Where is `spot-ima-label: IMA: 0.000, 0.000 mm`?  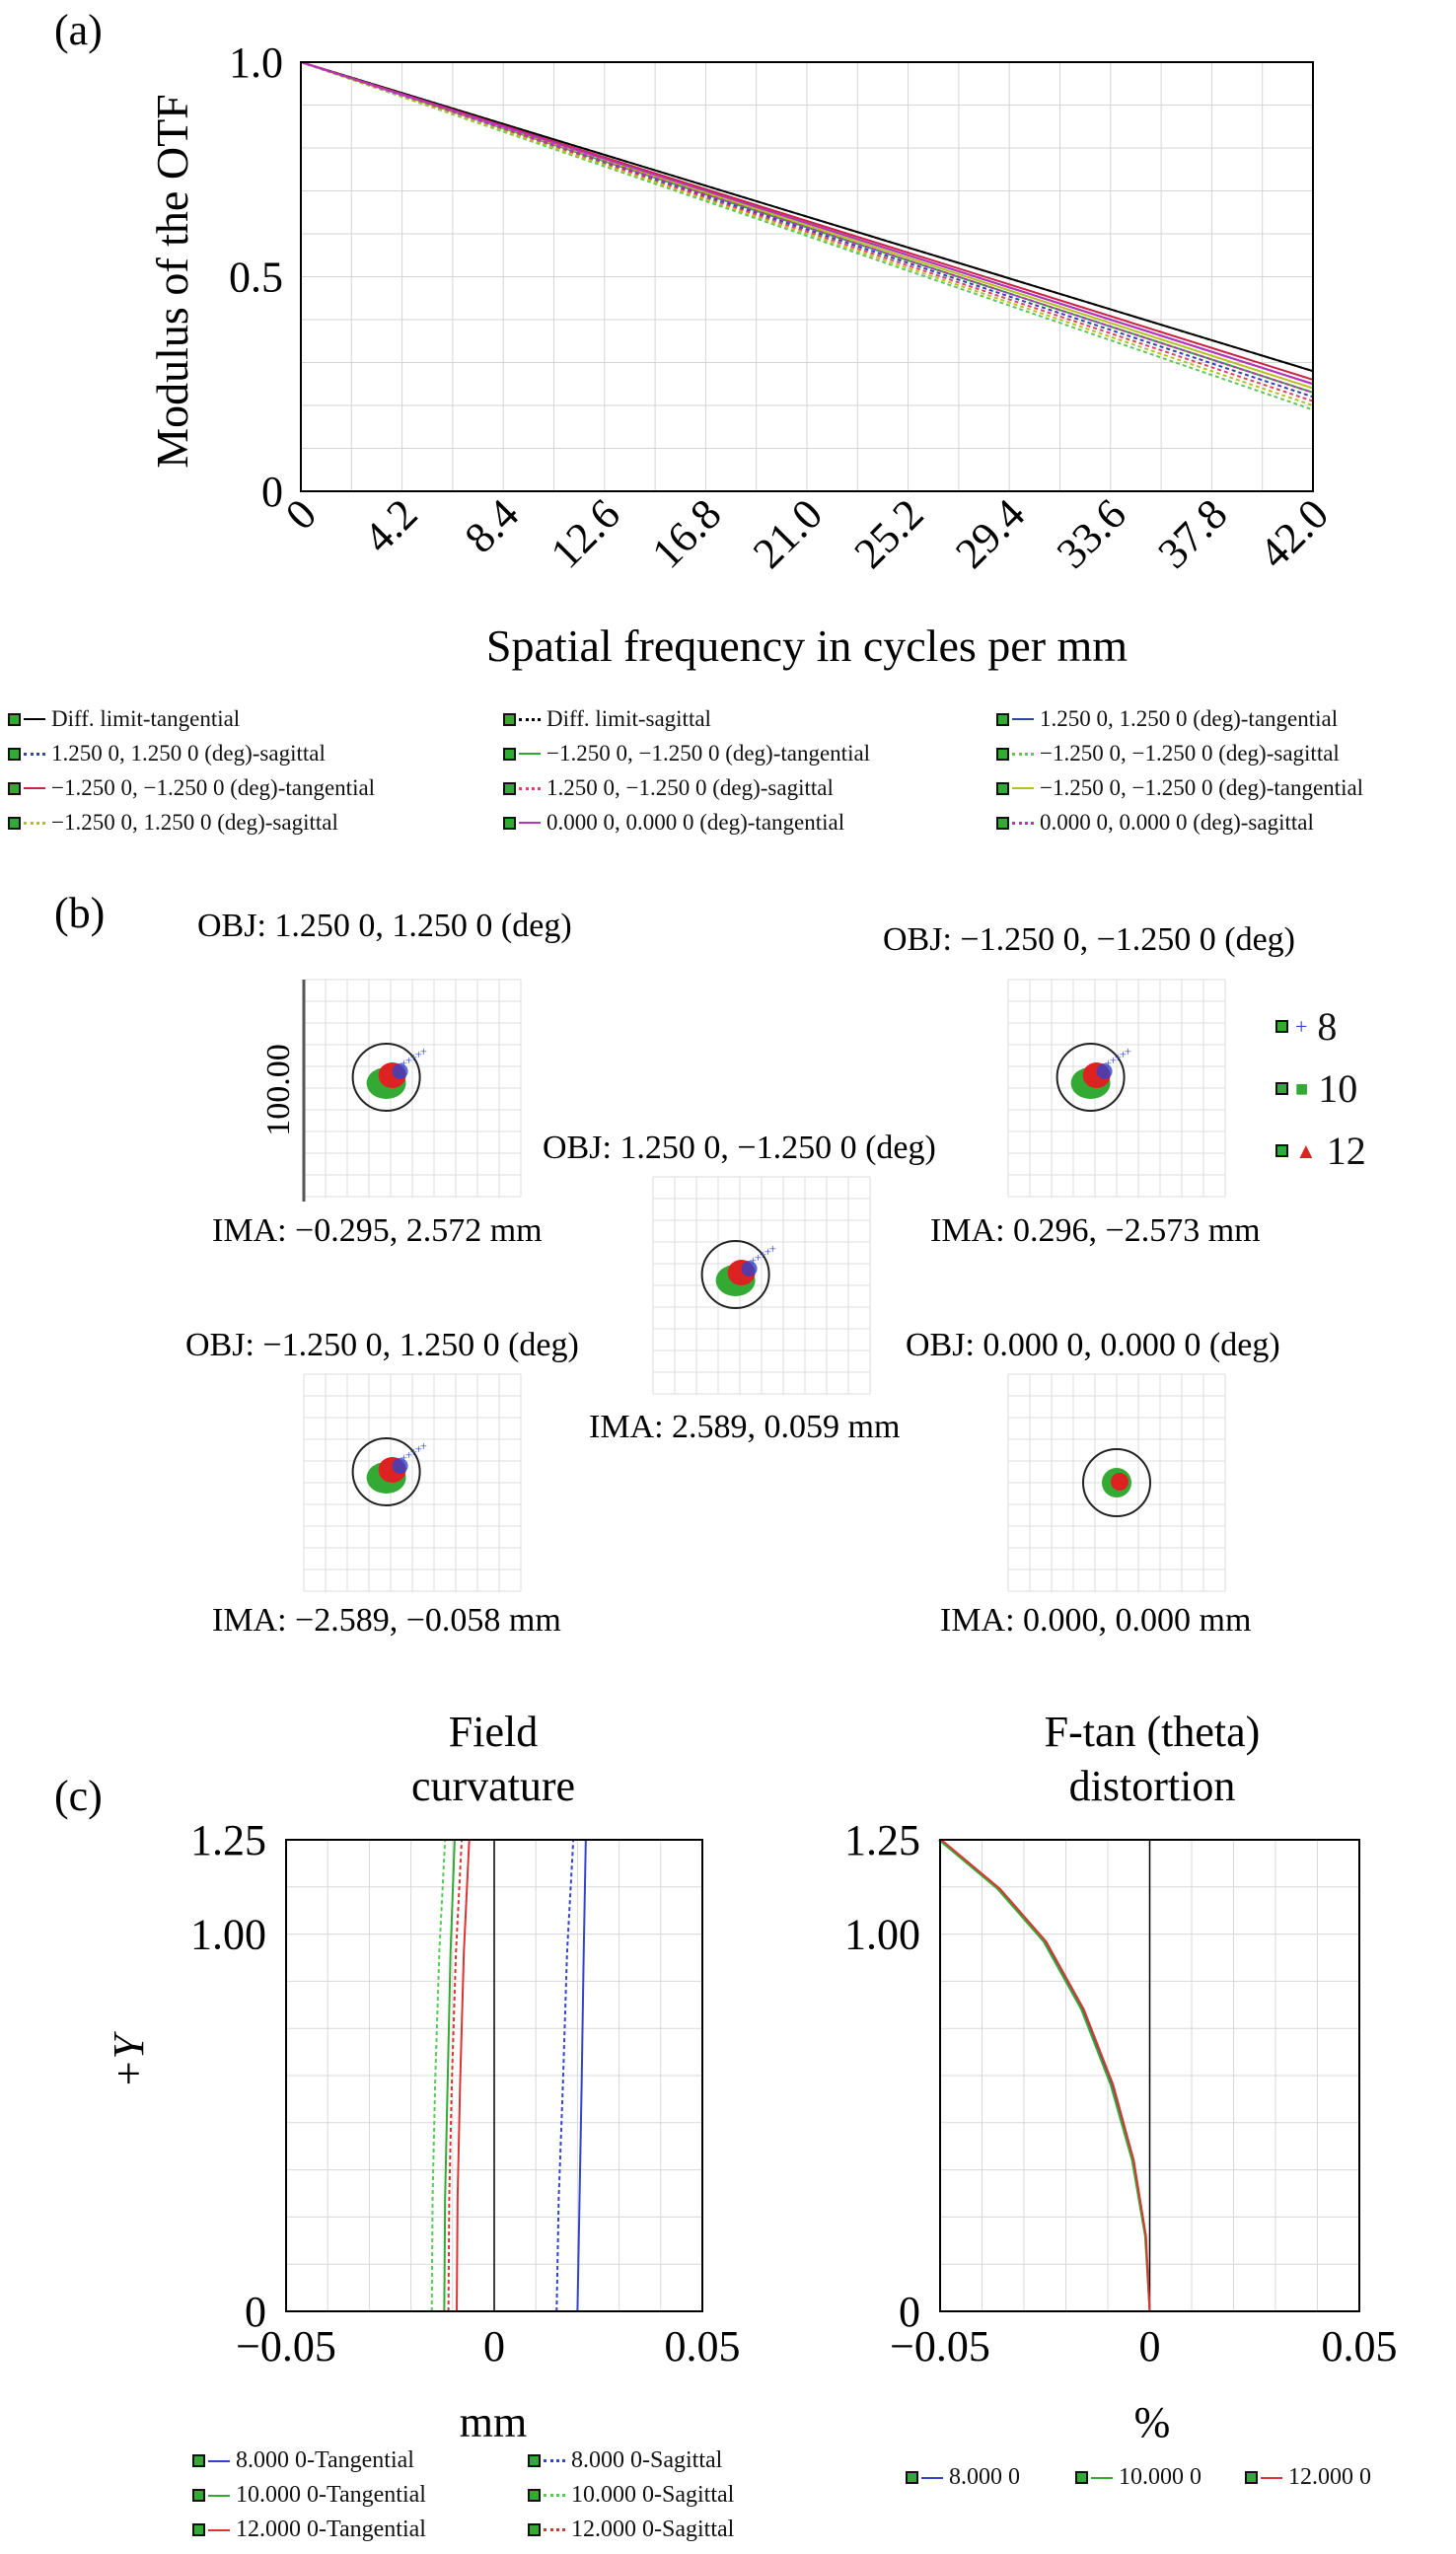
spot-ima-label: IMA: 0.000, 0.000 mm is located at coordinates (1095, 1620).